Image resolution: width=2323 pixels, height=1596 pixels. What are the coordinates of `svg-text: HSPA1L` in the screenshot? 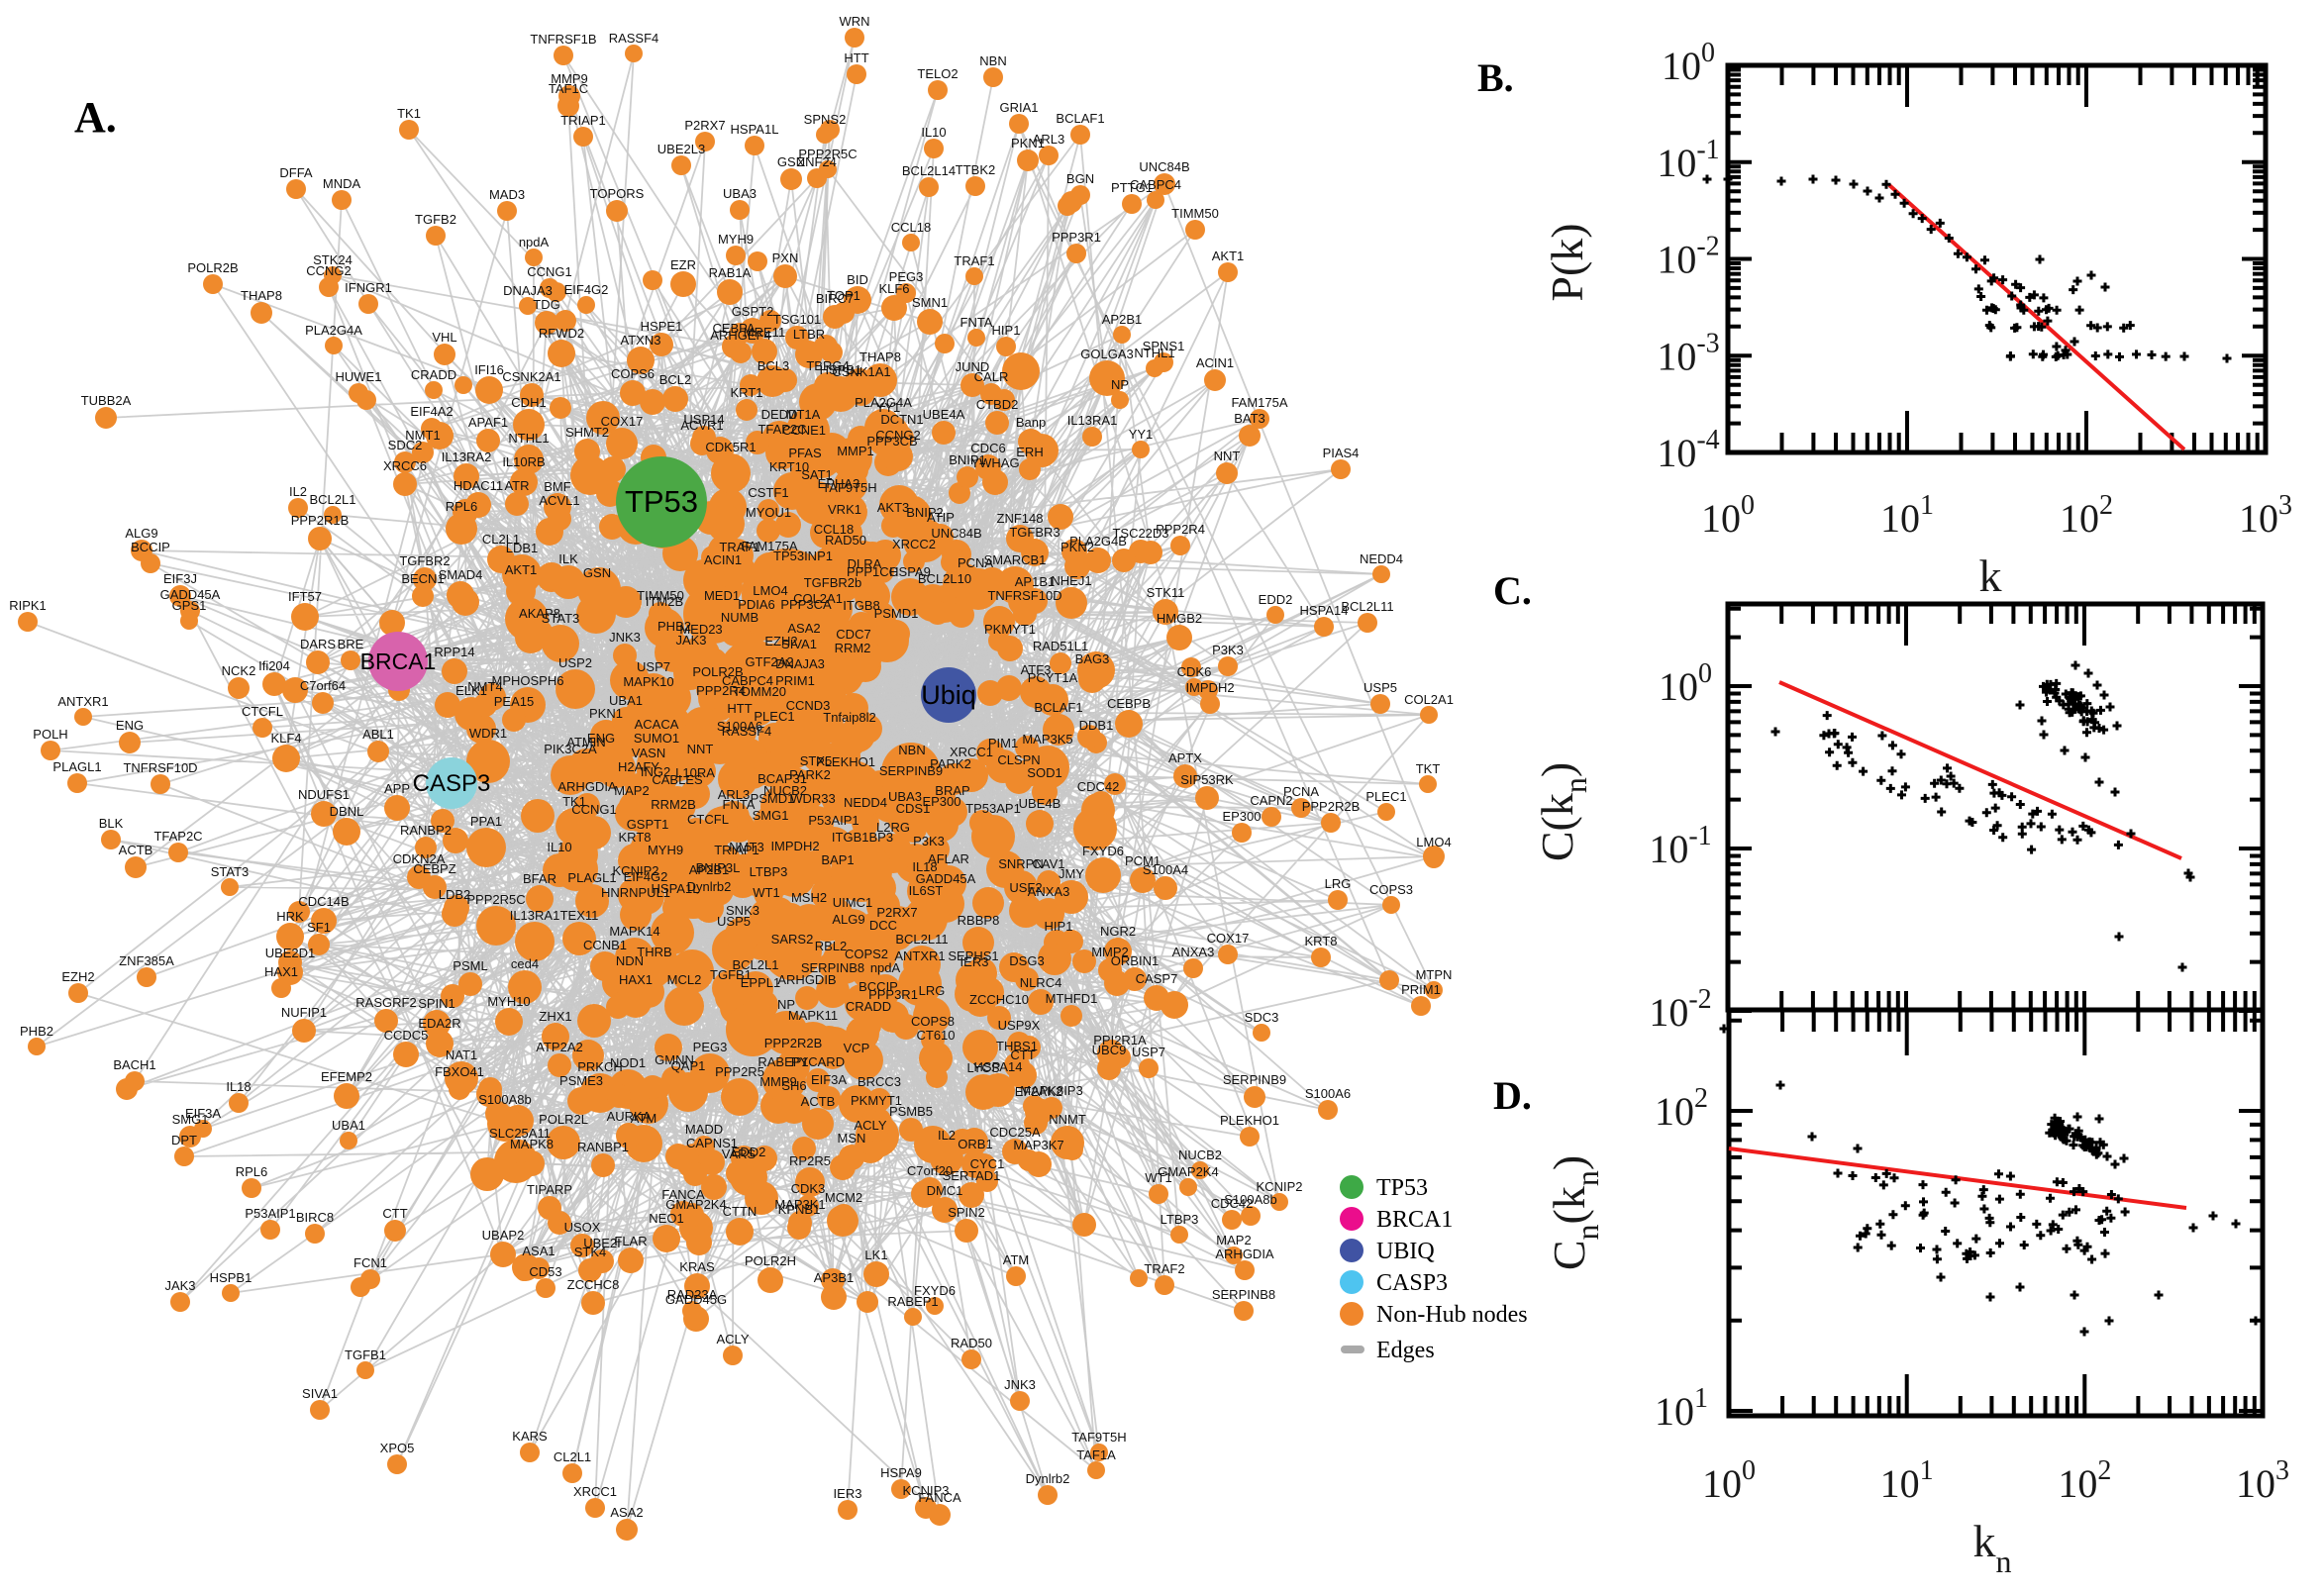 It's located at (755, 129).